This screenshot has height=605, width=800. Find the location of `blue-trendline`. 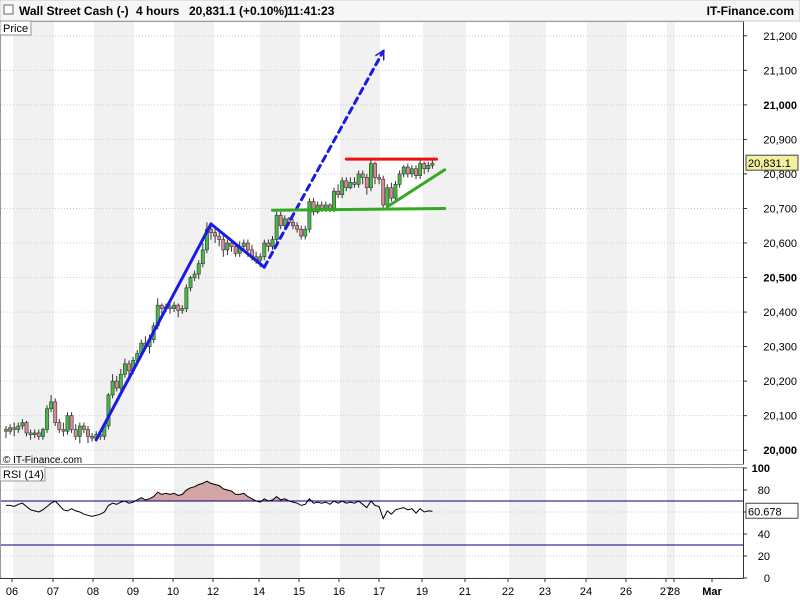

blue-trendline is located at coordinates (237, 245).